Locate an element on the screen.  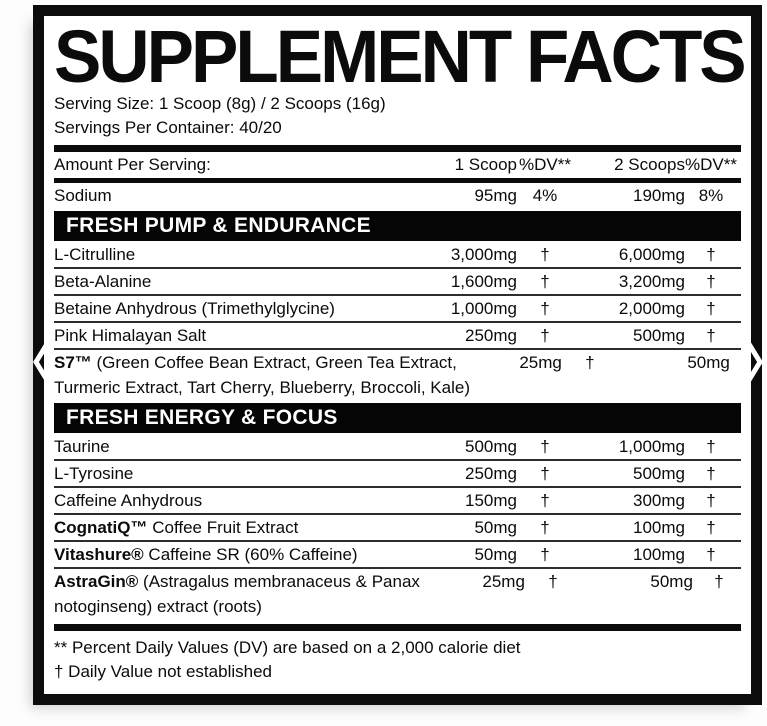
amount-1-scoop: 150mg is located at coordinates (491, 500).